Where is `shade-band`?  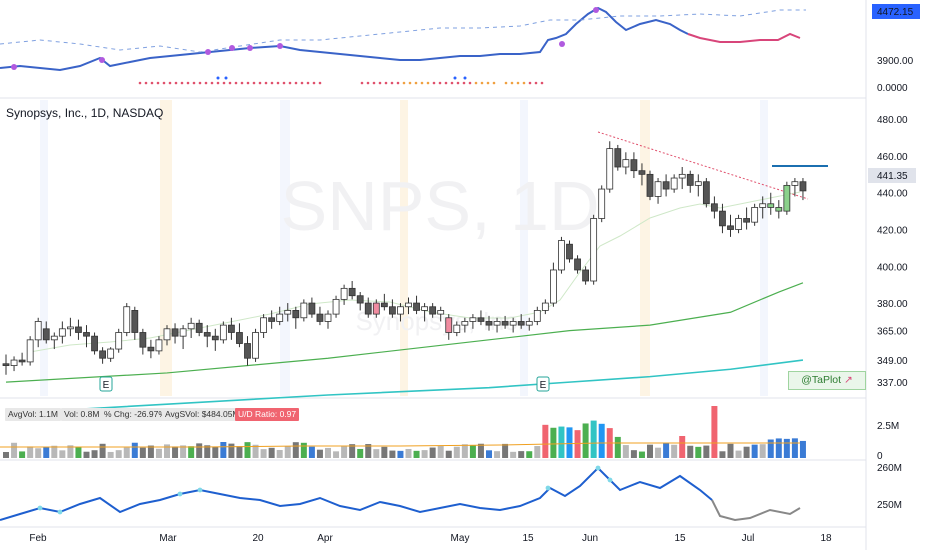
shade-band is located at coordinates (285, 248).